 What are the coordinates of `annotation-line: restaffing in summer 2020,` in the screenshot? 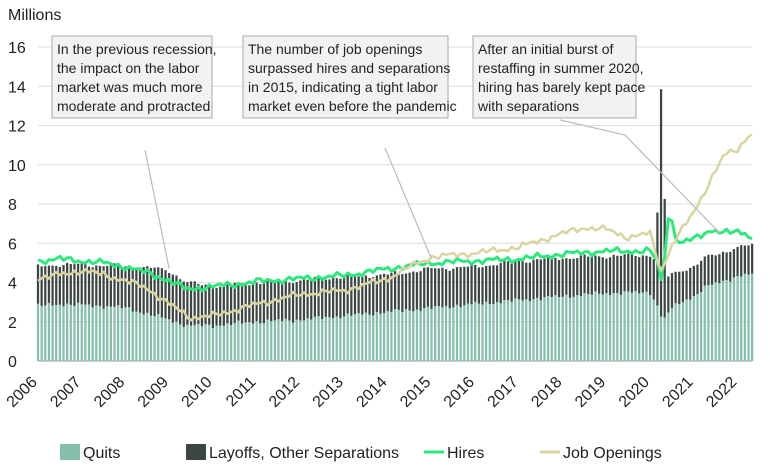 It's located at (561, 68).